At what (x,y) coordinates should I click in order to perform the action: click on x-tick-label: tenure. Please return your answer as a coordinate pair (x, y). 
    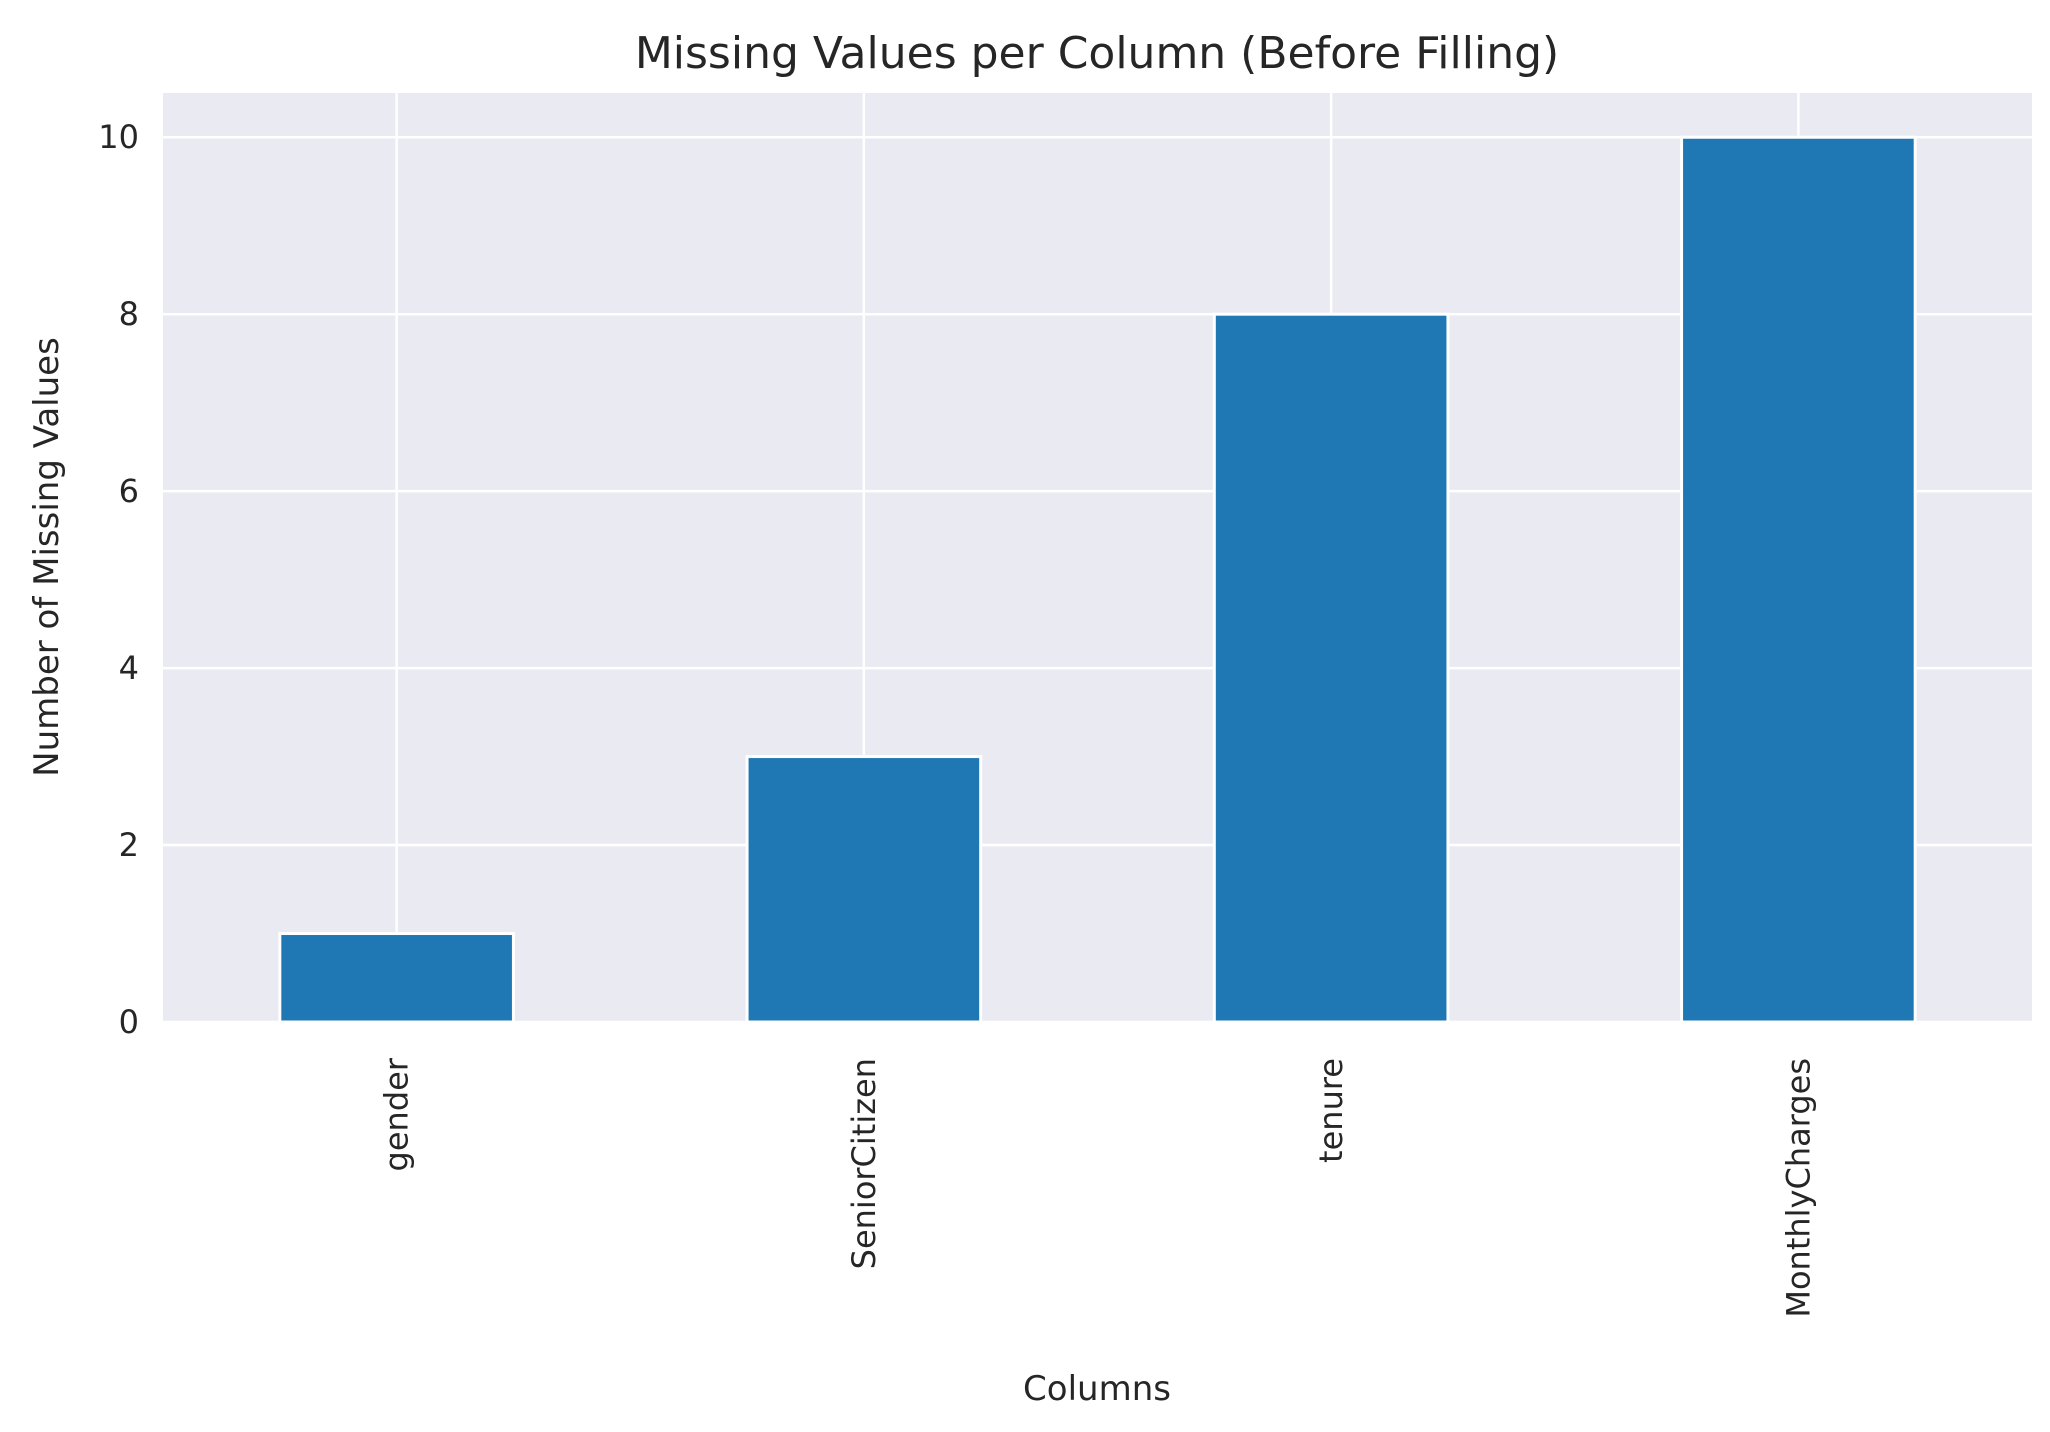
    Looking at the image, I should click on (1331, 1110).